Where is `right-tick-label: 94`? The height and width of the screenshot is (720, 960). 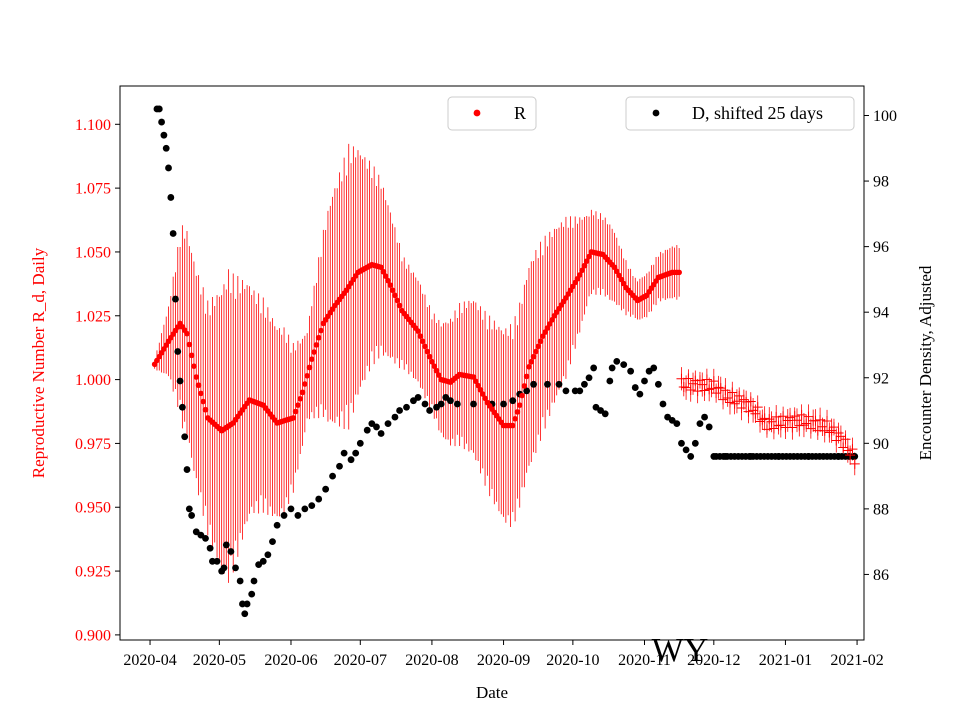
right-tick-label: 94 is located at coordinates (881, 313).